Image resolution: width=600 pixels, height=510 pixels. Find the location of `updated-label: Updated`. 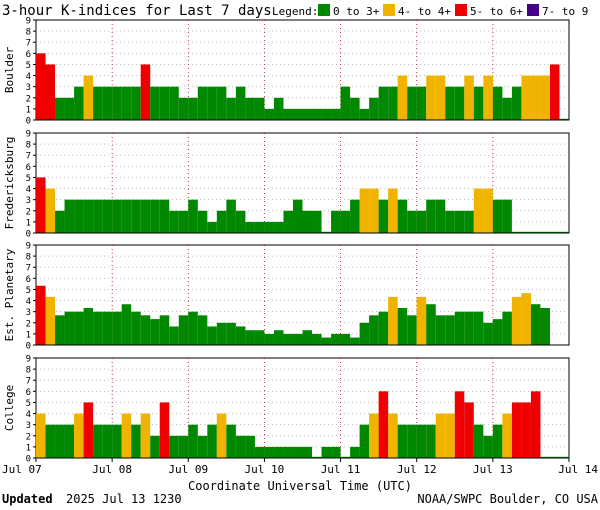

updated-label: Updated is located at coordinates (27, 499).